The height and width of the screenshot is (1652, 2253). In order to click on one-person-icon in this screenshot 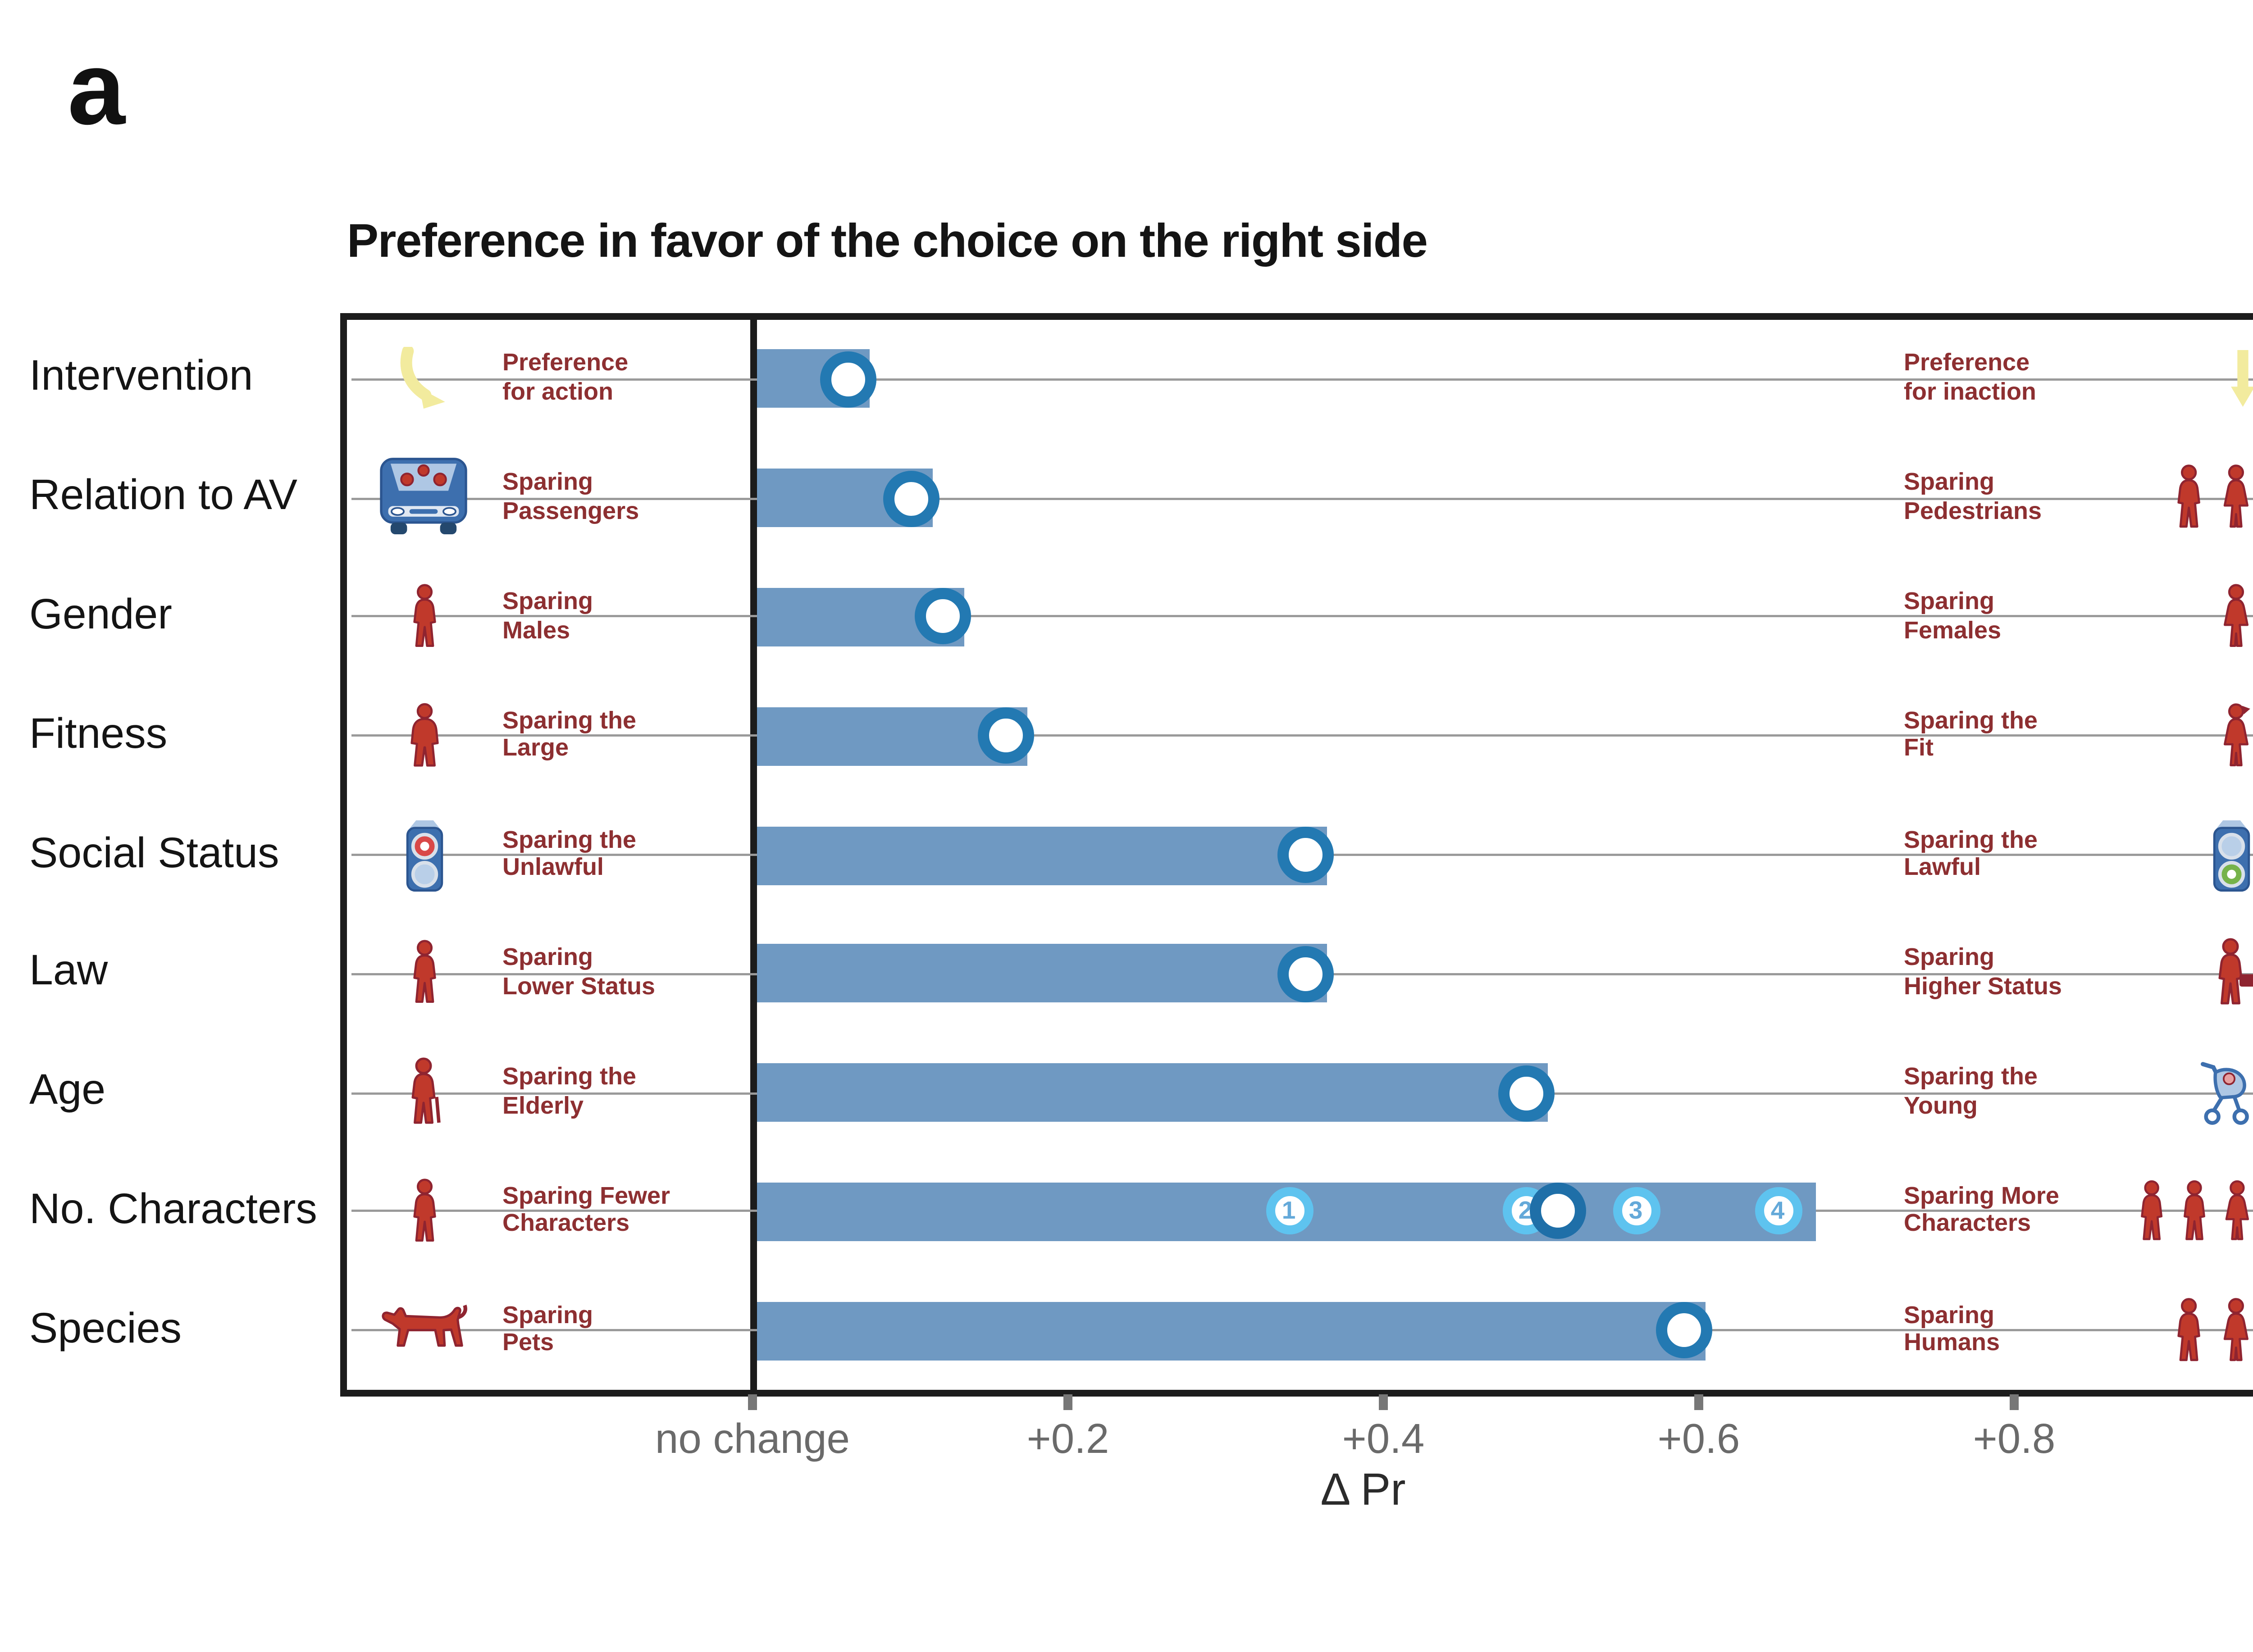, I will do `click(423, 1211)`.